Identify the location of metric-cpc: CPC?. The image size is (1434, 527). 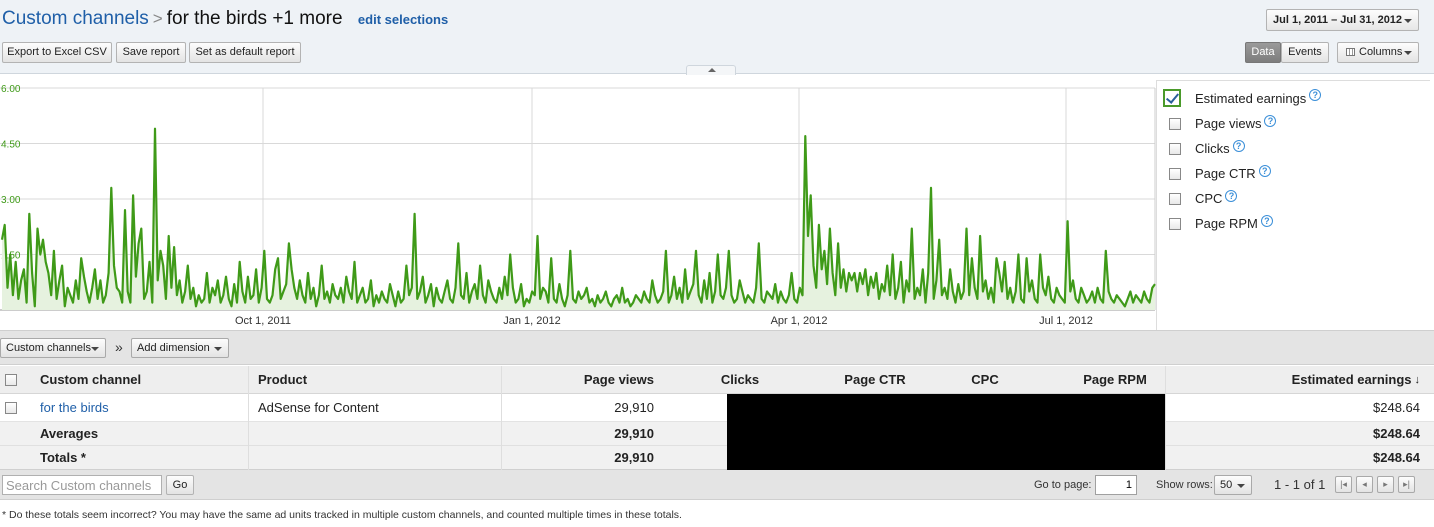
(1203, 199).